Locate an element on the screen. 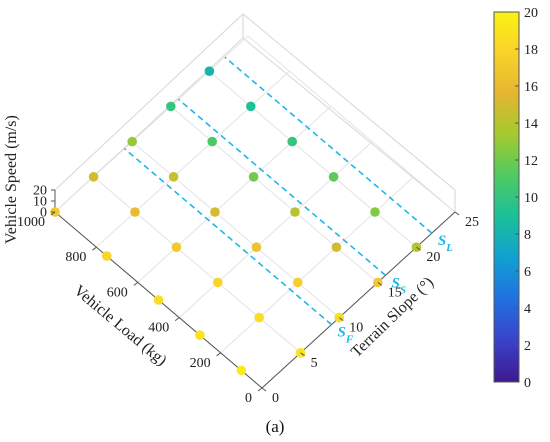  y-tick-label: 400 is located at coordinates (158, 328).